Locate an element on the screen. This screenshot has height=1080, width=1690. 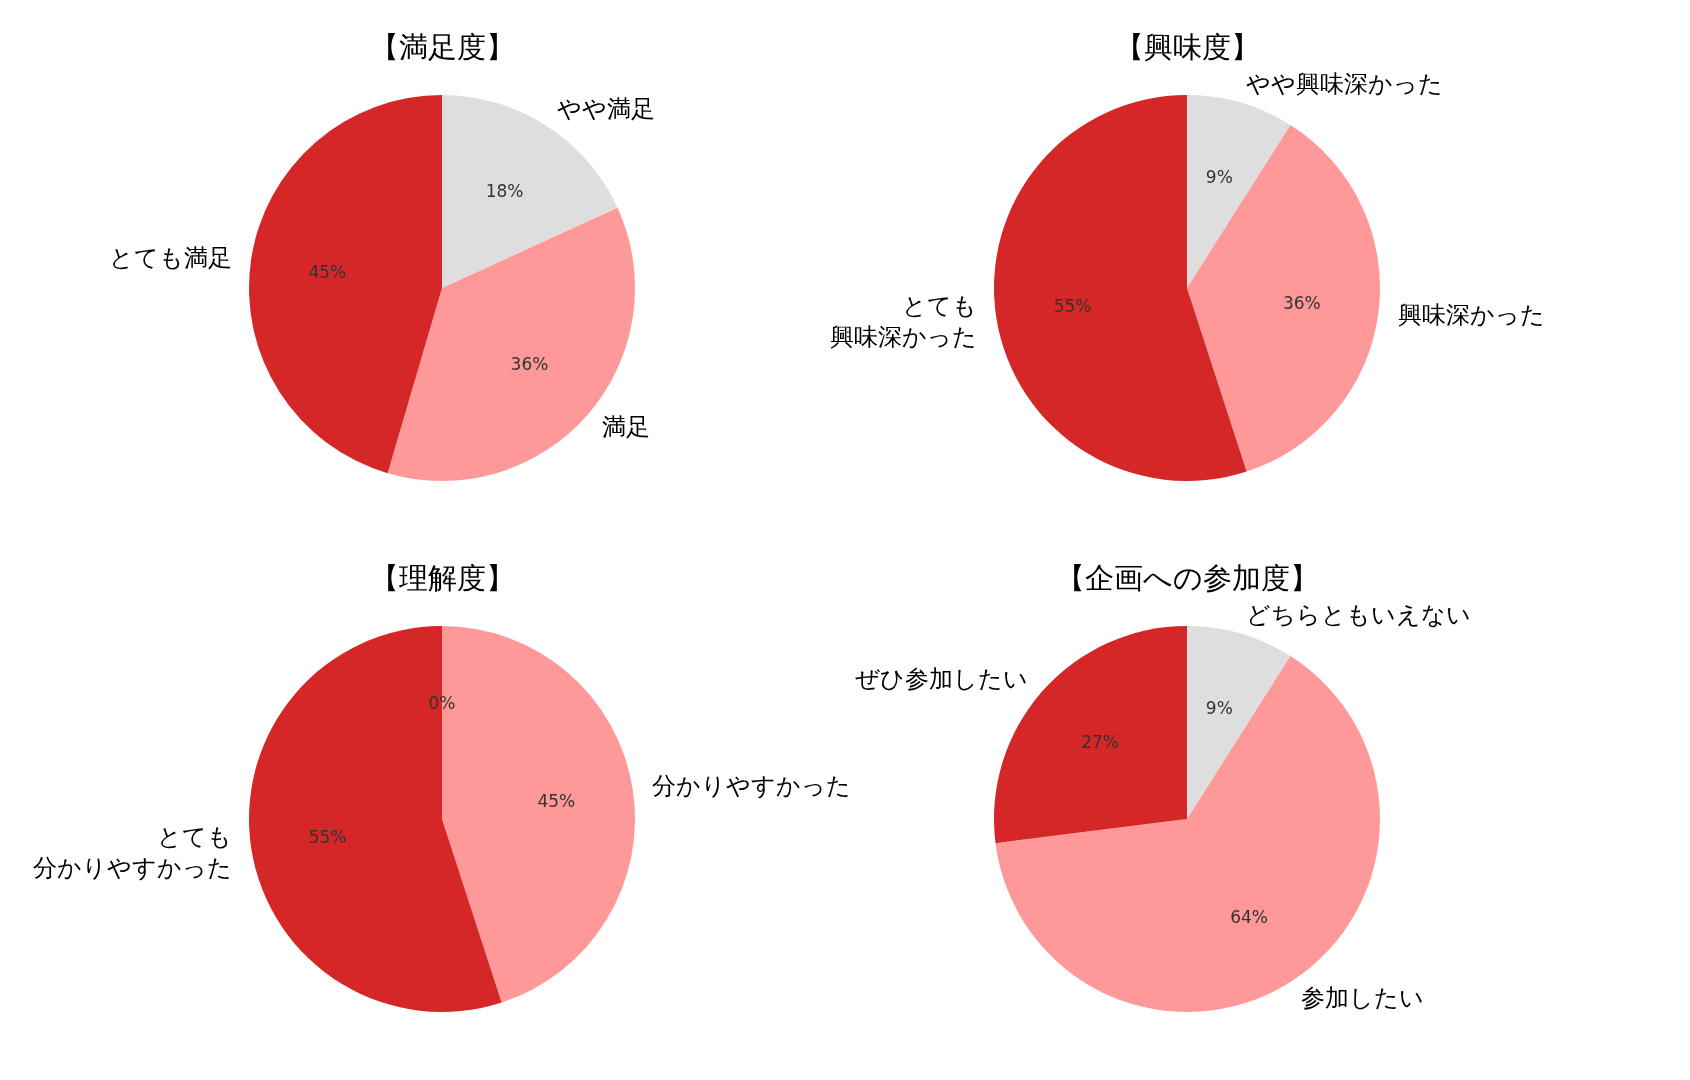
slice-label: どちらともいえない is located at coordinates (1359, 615).